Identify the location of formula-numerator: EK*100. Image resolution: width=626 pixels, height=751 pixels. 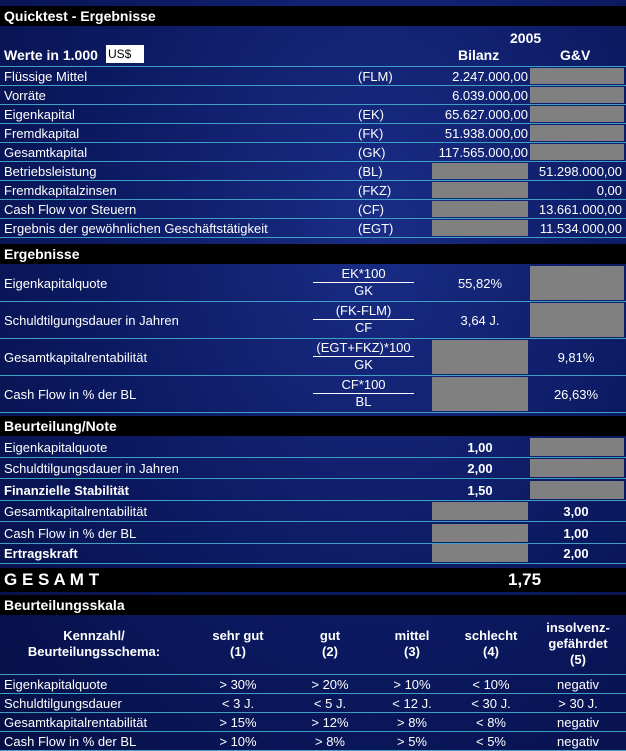
(363, 274).